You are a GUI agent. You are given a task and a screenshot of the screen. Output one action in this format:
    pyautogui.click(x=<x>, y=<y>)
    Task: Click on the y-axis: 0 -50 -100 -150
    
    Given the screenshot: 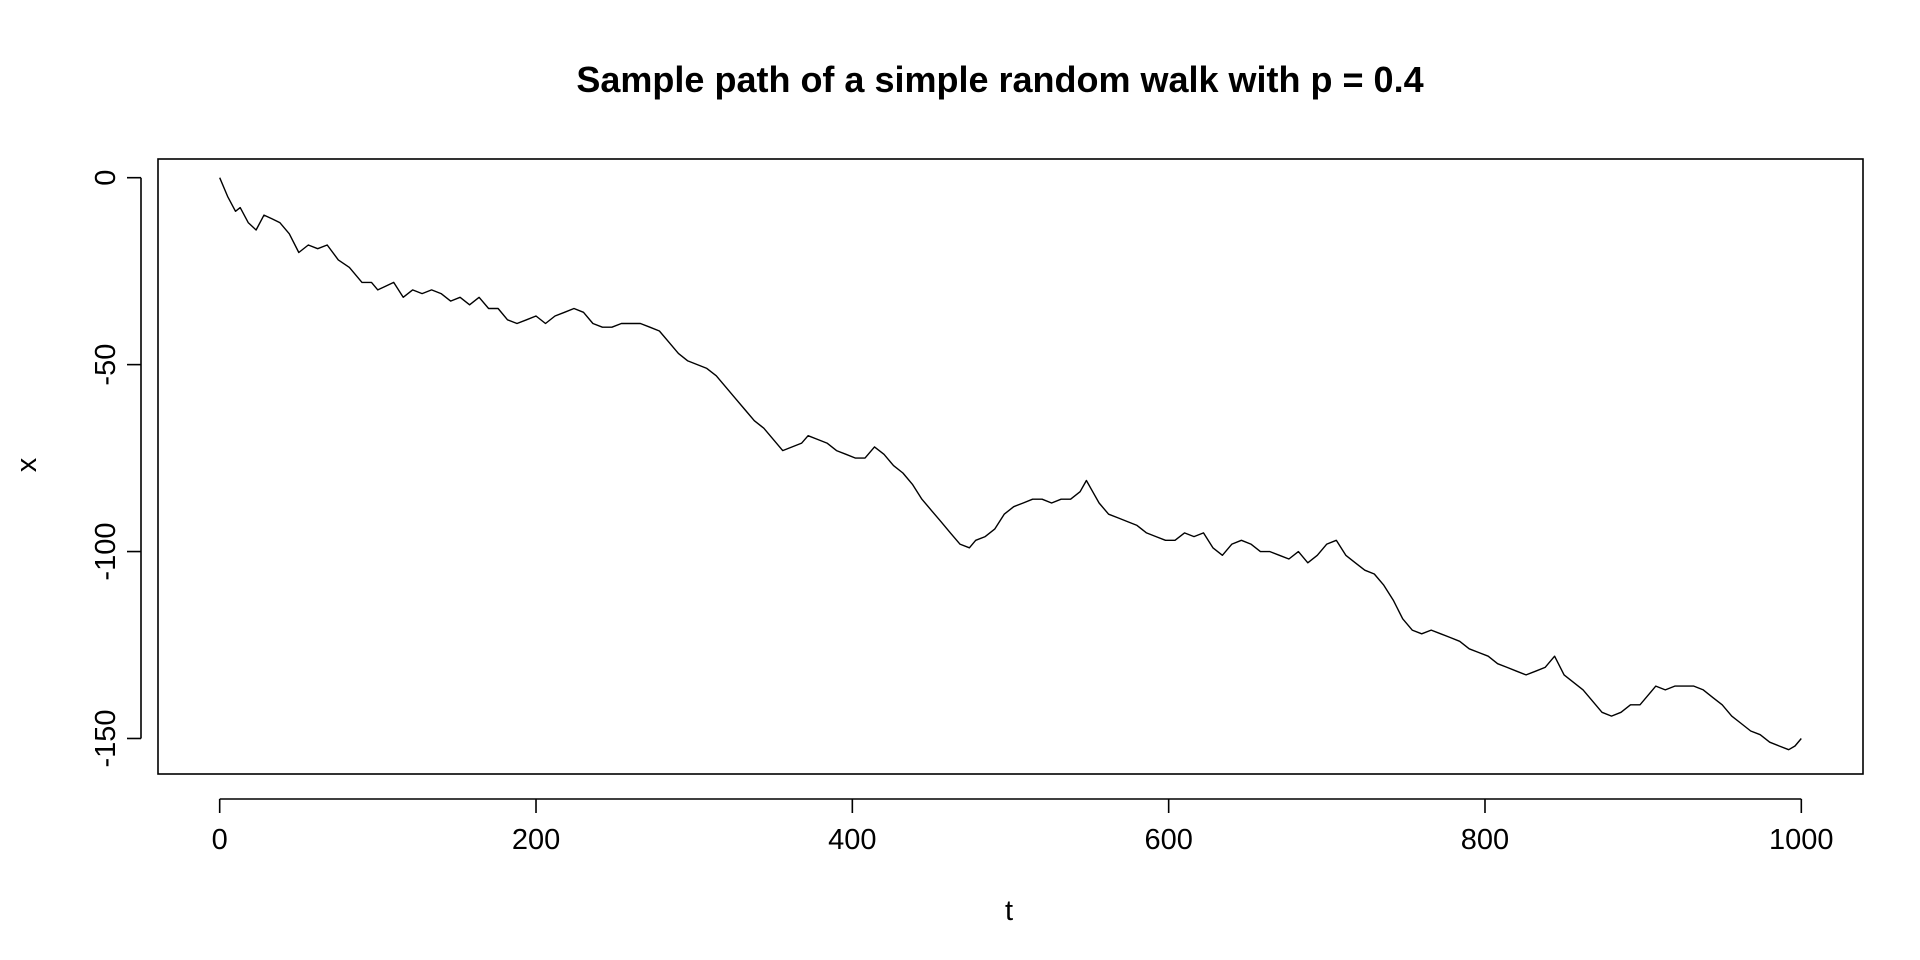 What is the action you would take?
    pyautogui.click(x=116, y=469)
    